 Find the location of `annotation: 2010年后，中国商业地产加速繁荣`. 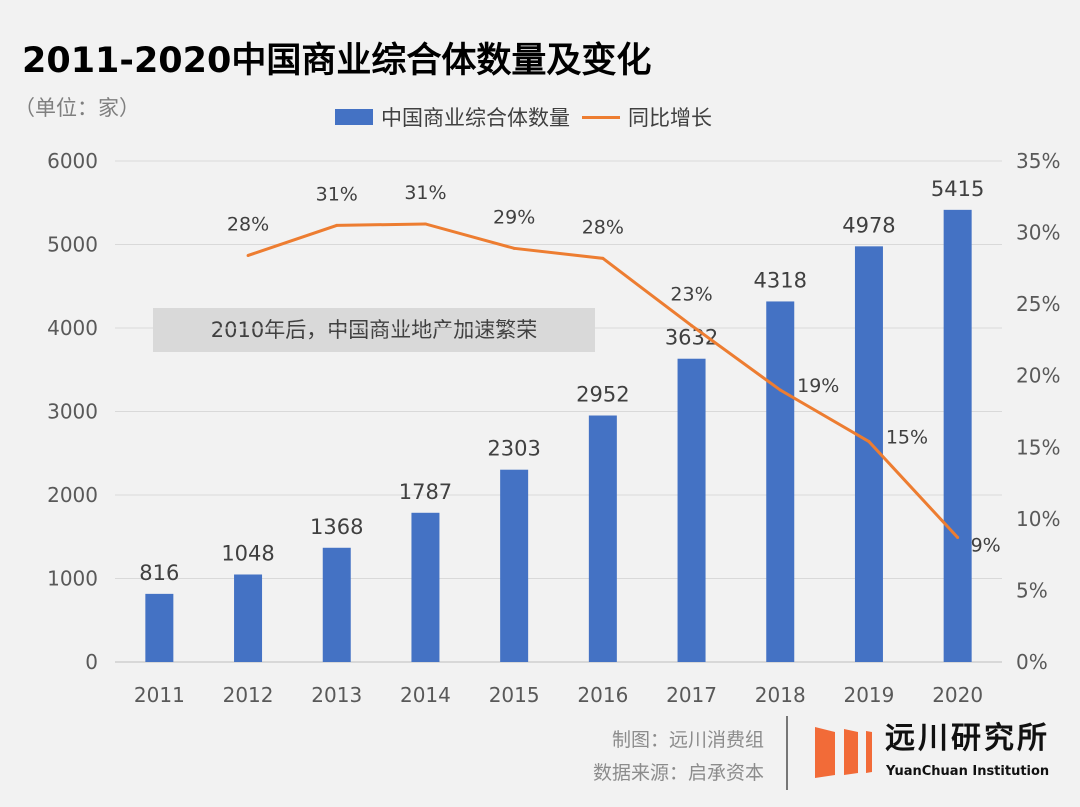

annotation: 2010年后，中国商业地产加速繁荣 is located at coordinates (374, 330).